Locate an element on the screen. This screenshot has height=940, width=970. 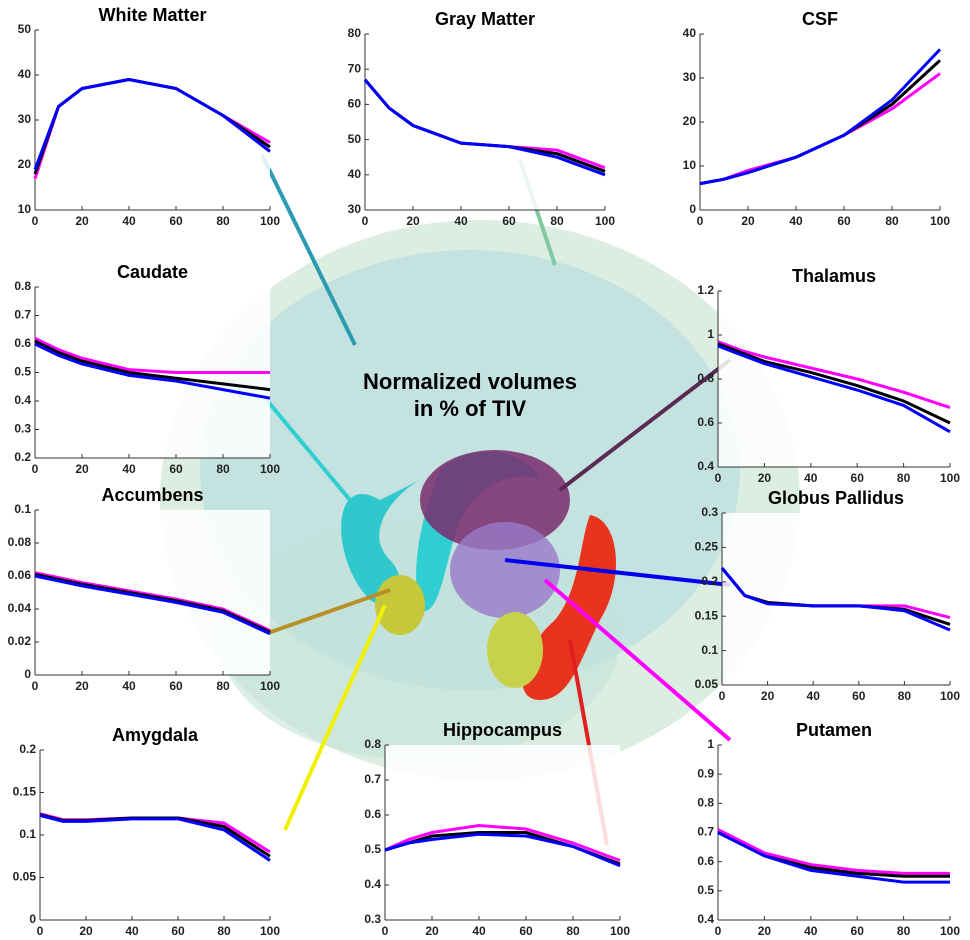
y-tick-label: 0.3 is located at coordinates (372, 919).